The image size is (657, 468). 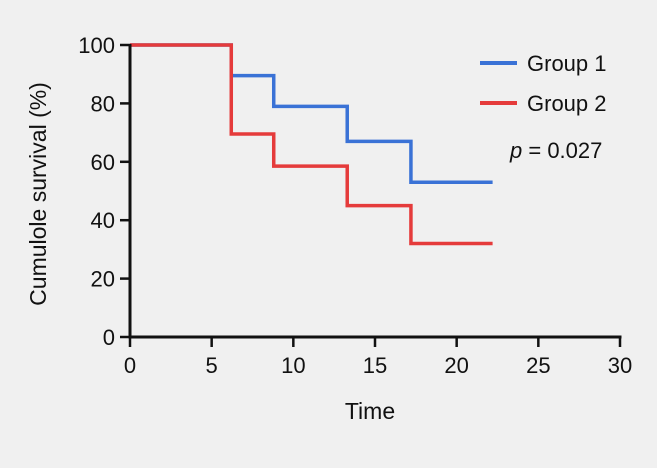 I want to click on y-tick-label-40: 40, so click(x=103, y=220).